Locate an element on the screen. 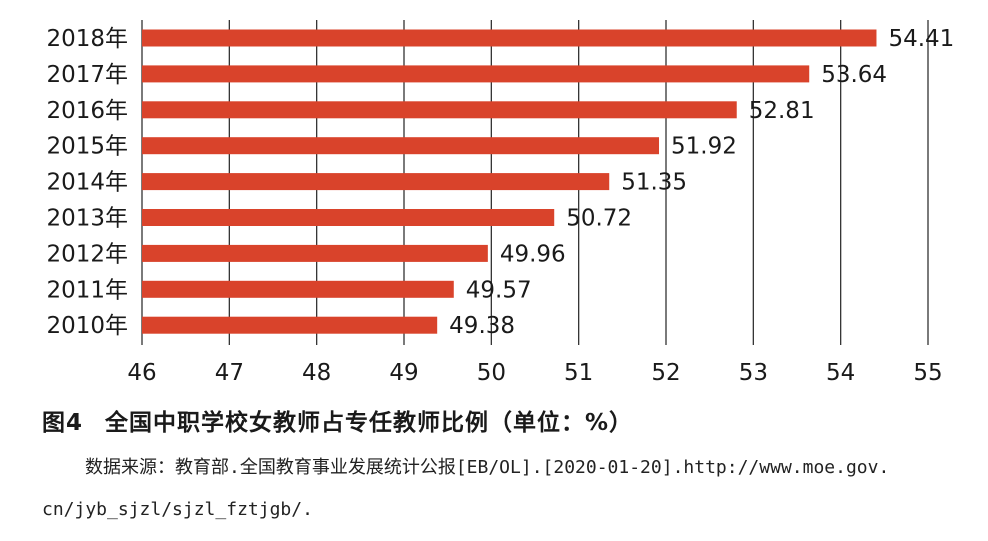 Image resolution: width=988 pixels, height=541 pixels. figure-number: 图4 is located at coordinates (63, 423).